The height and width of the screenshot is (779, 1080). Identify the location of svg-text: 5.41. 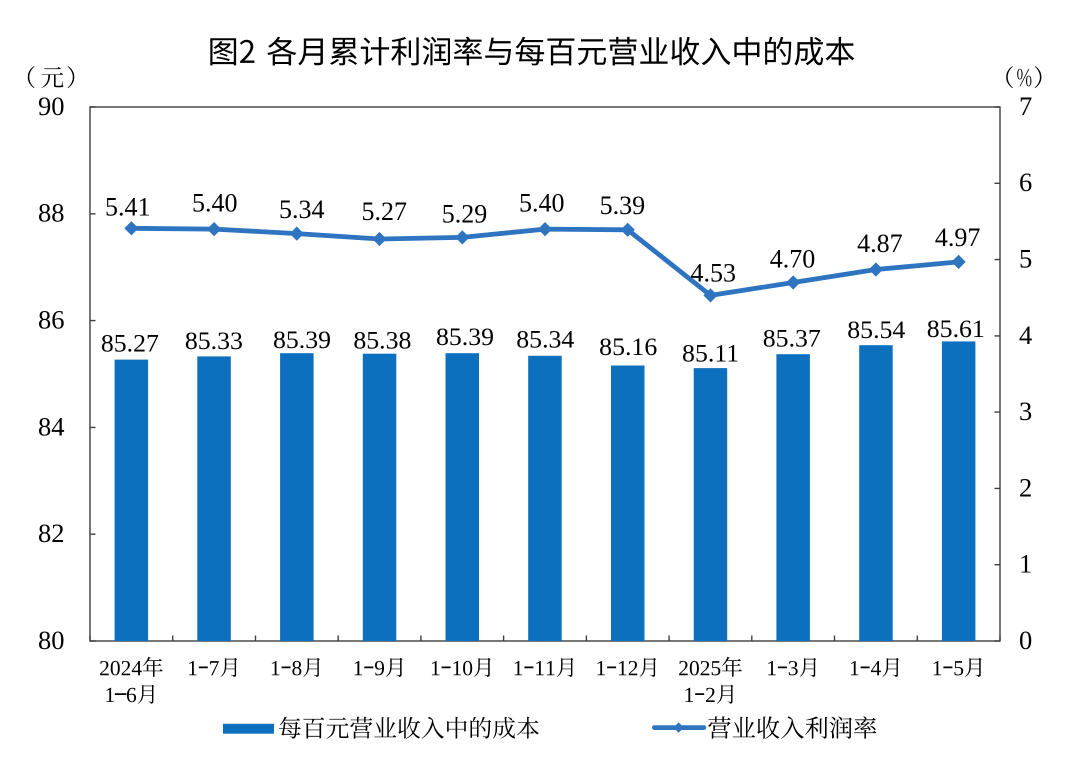
(128, 207).